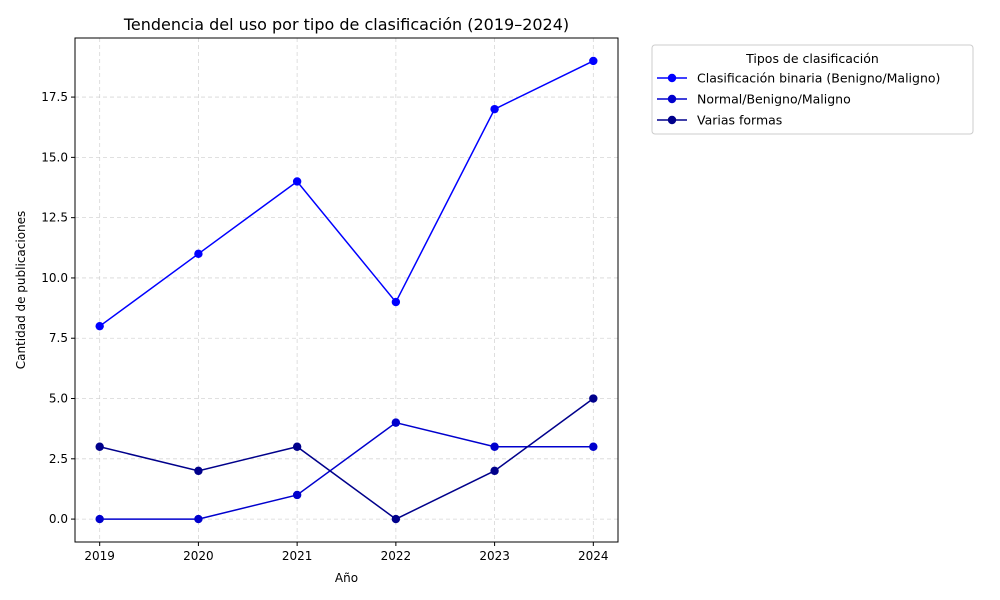  I want to click on x-tick-label: 2021, so click(297, 556).